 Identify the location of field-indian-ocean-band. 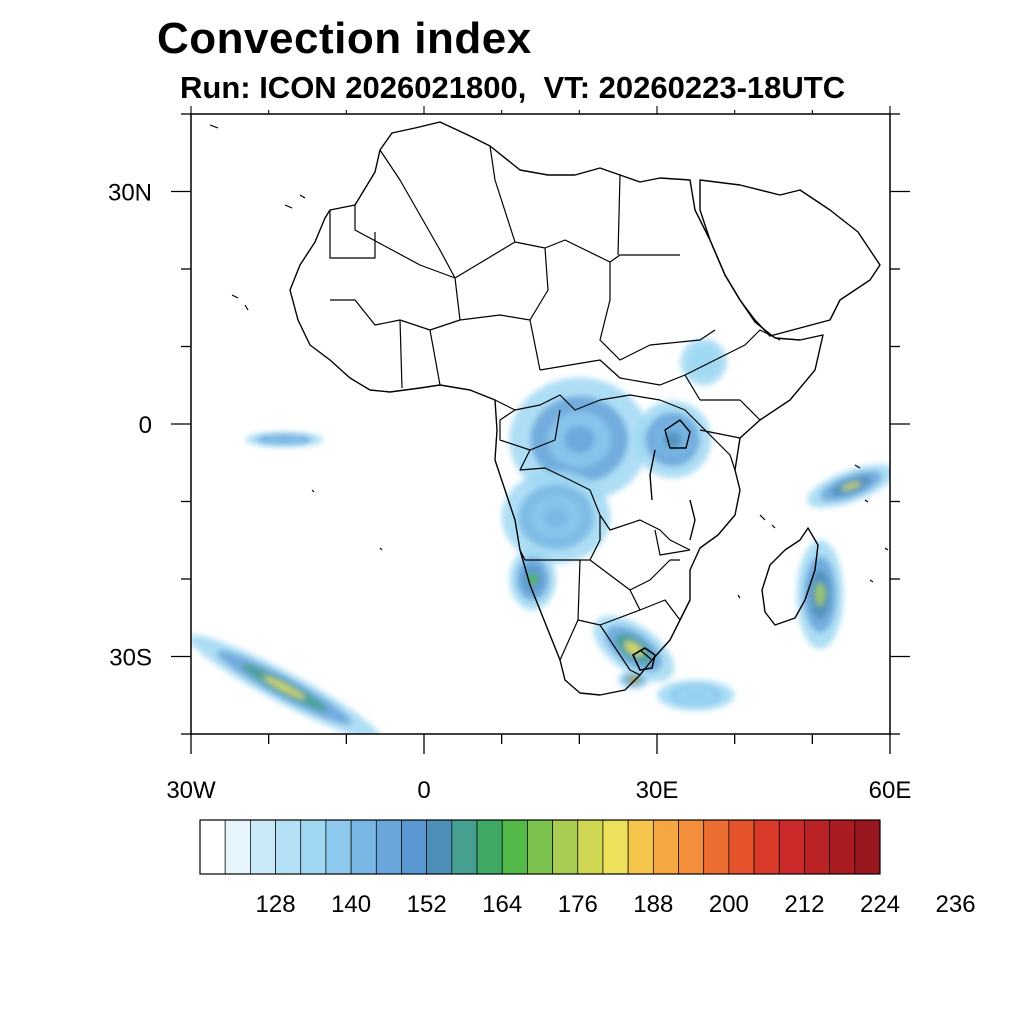
(848, 486).